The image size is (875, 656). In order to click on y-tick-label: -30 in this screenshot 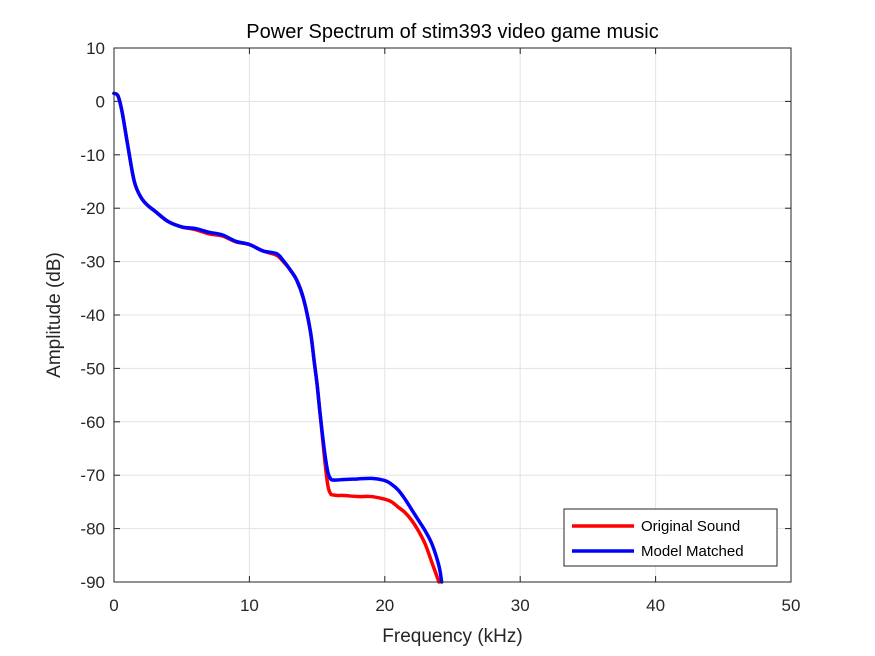, I will do `click(92, 262)`.